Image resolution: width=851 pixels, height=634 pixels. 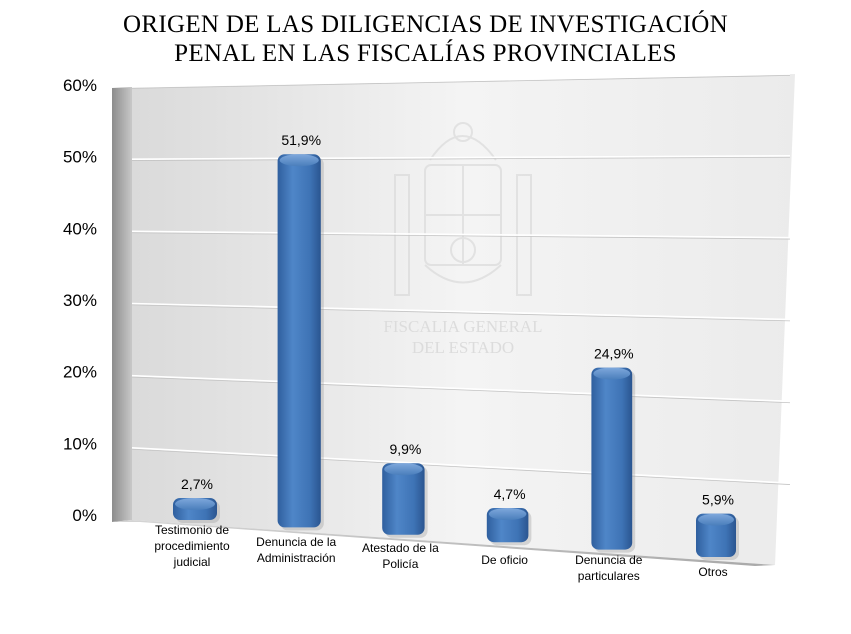 I want to click on floor, so click(x=443, y=543).